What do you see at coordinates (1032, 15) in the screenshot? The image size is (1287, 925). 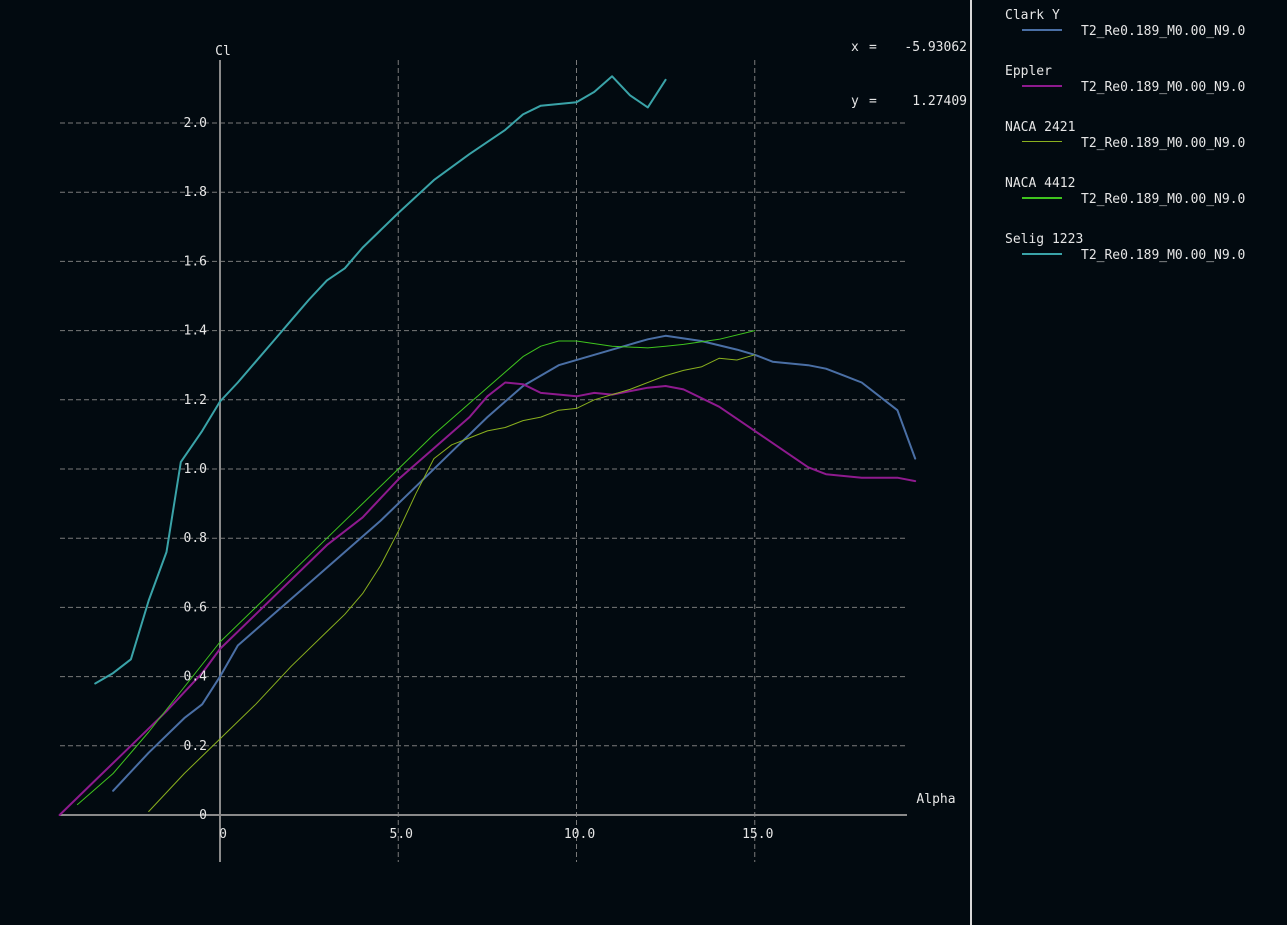 I see `legend-foil-name: Clark Y` at bounding box center [1032, 15].